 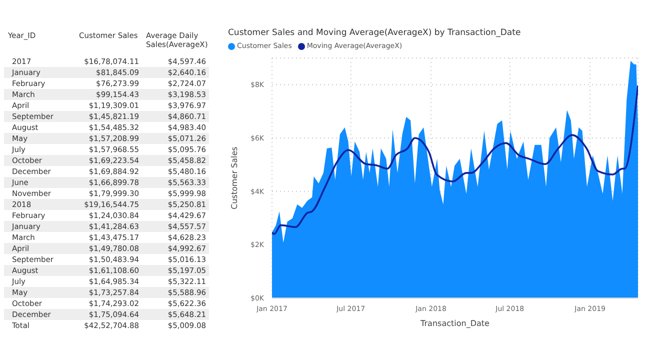 I want to click on y-axis-title: Customer Sales, so click(x=234, y=178).